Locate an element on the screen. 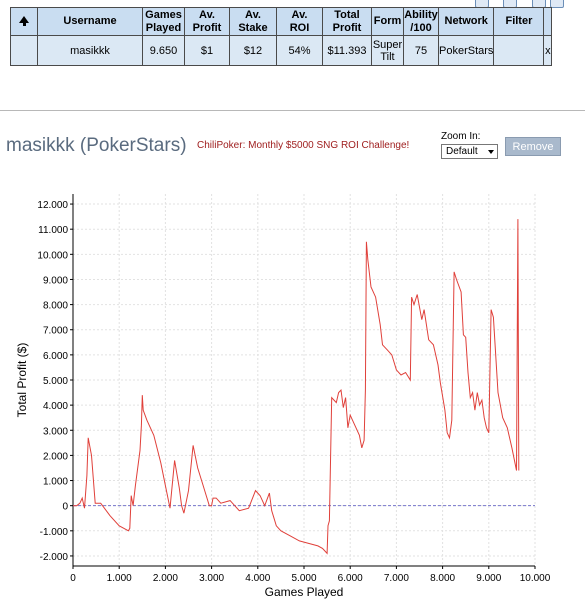  header-total-profit: Total Profit is located at coordinates (347, 21).